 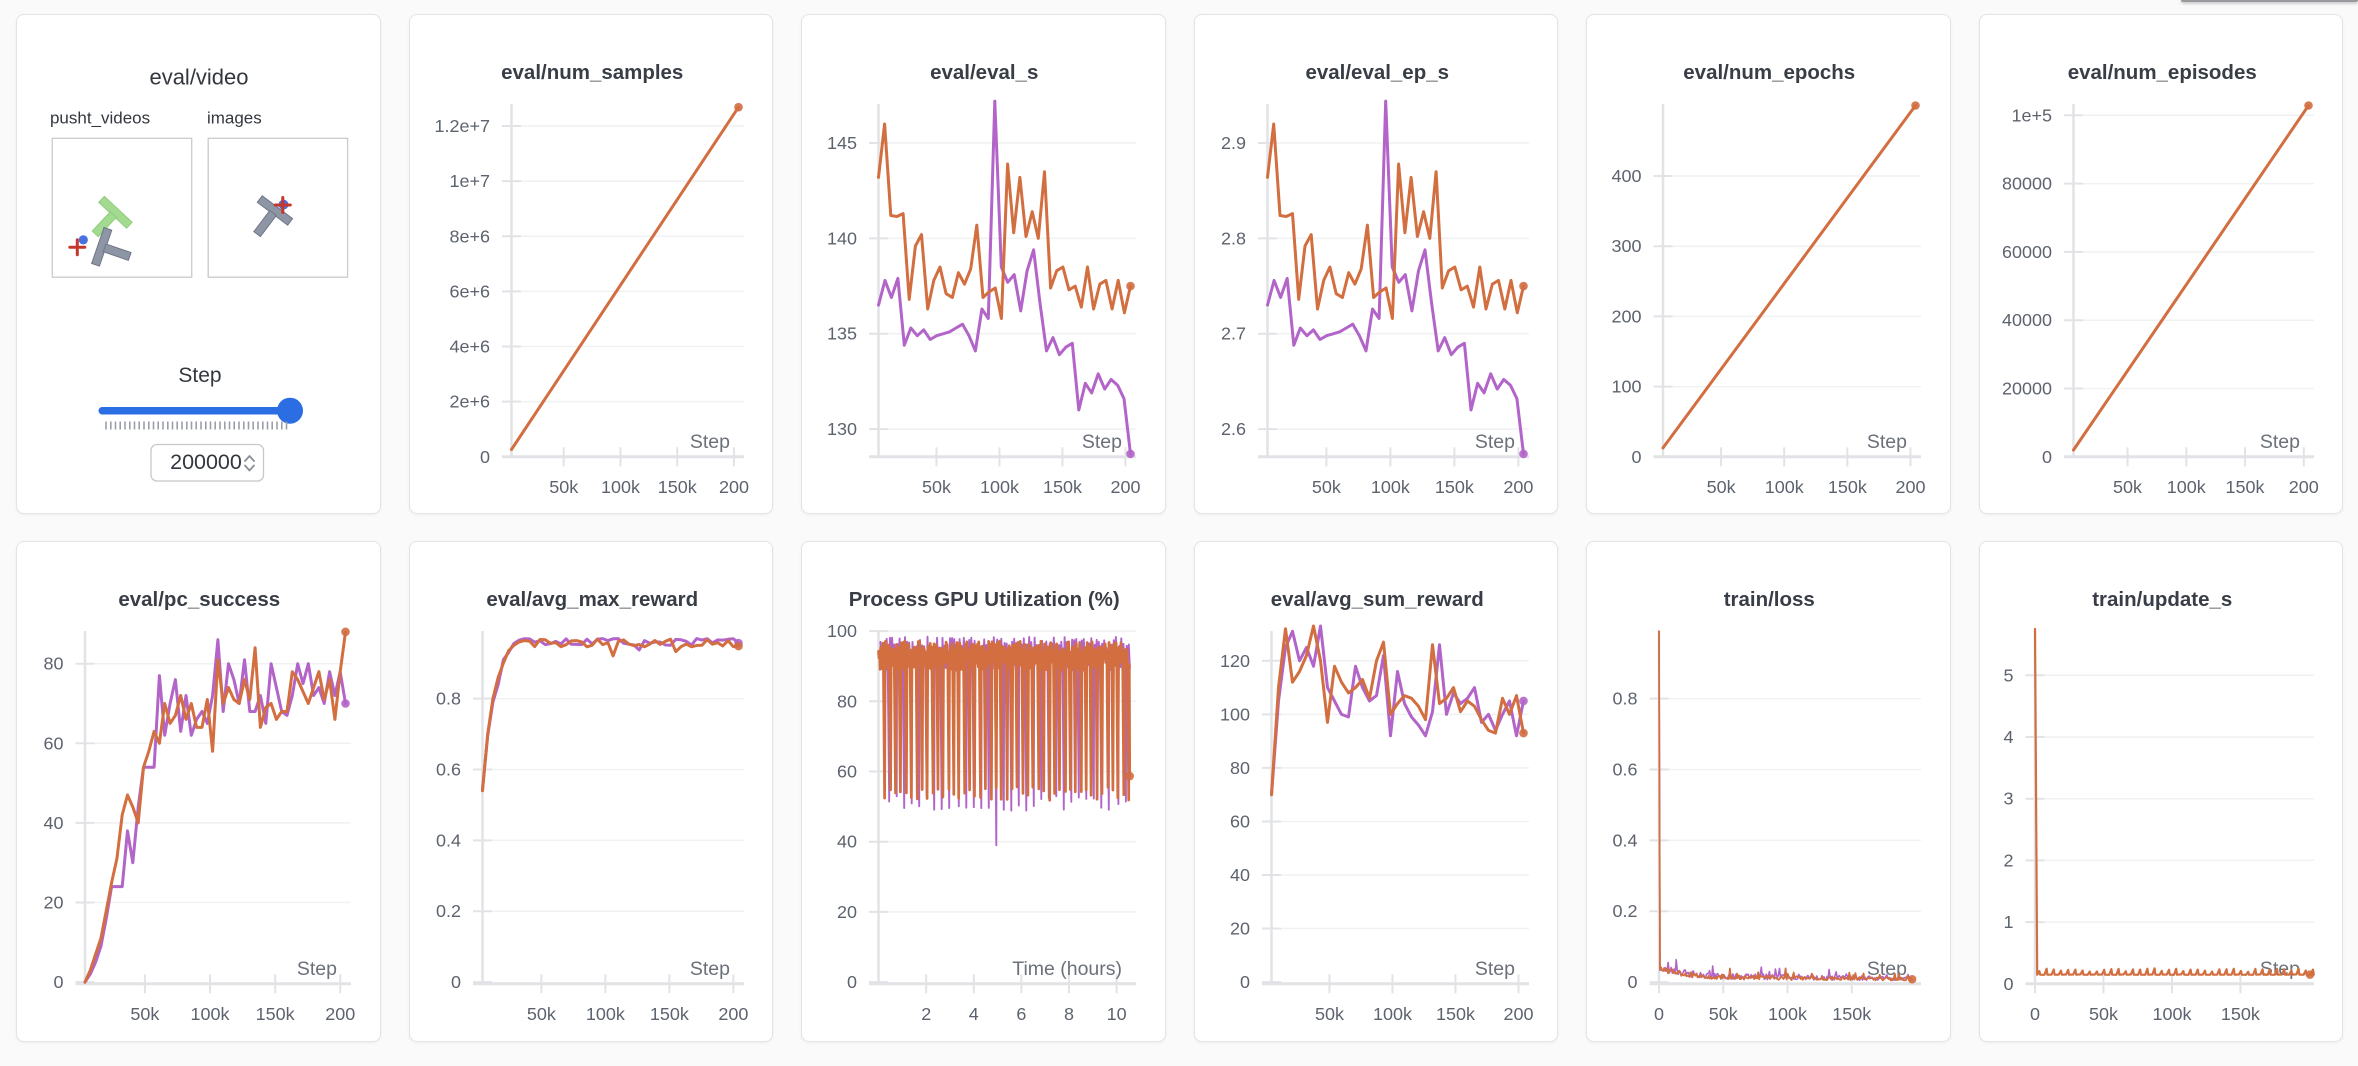 I want to click on svg-text: 145, so click(x=842, y=143).